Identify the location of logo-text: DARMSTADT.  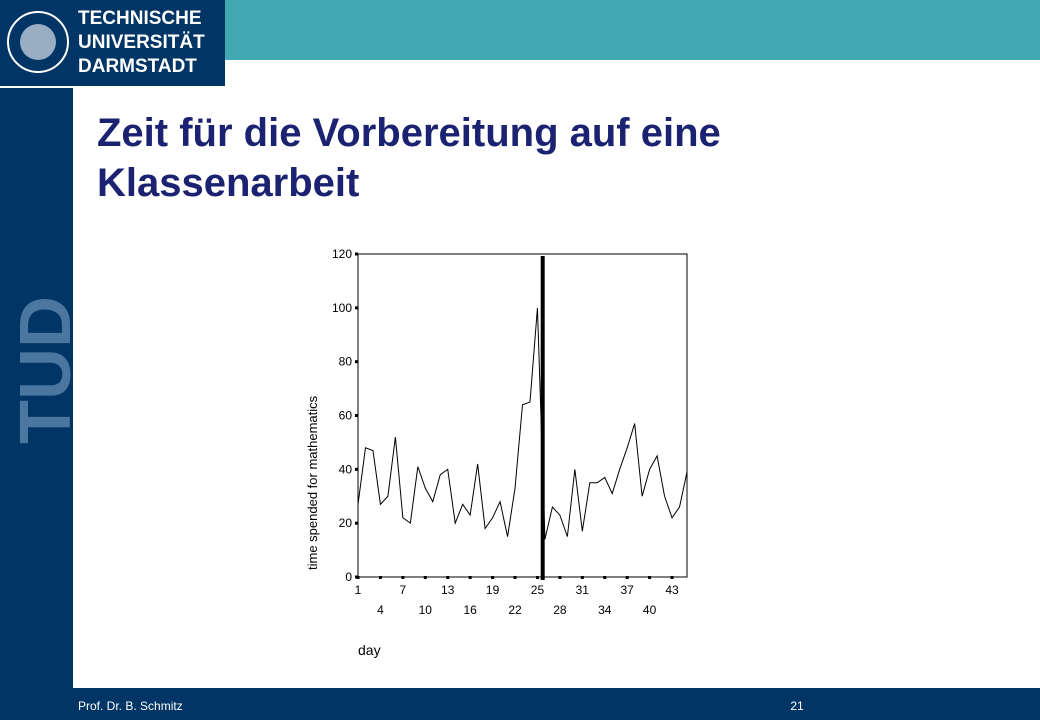
(137, 66).